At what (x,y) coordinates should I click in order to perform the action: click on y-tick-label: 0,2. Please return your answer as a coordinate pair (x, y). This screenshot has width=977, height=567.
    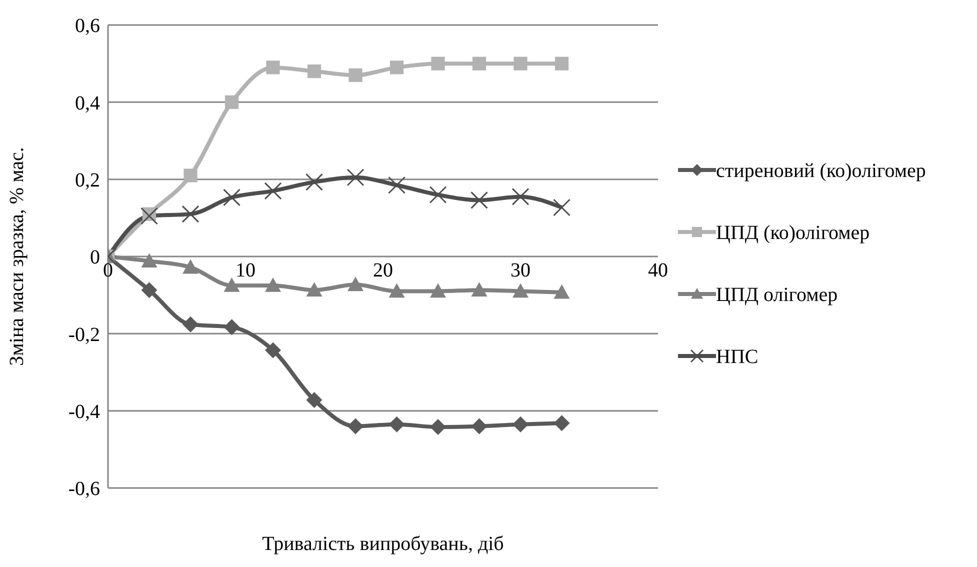
    Looking at the image, I should click on (87, 180).